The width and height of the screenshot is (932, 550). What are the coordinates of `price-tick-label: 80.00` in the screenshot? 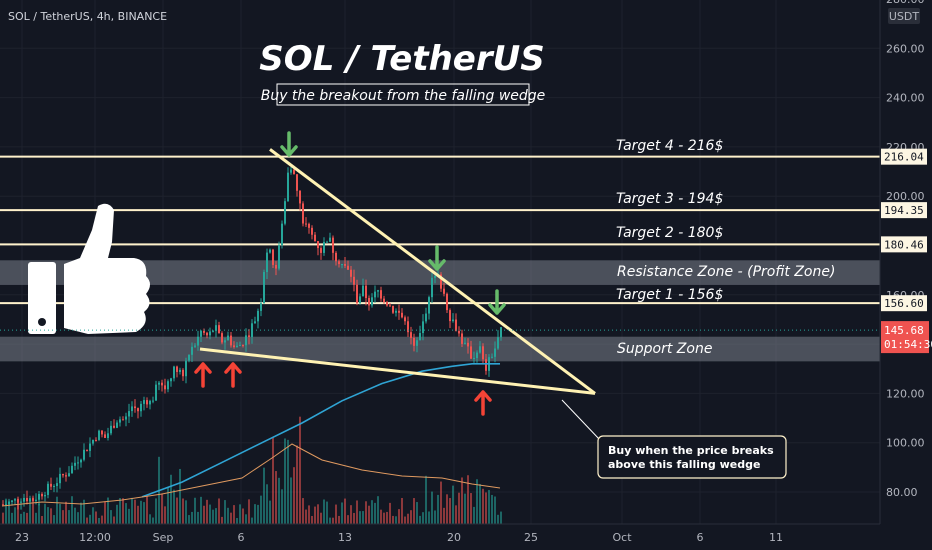 It's located at (902, 492).